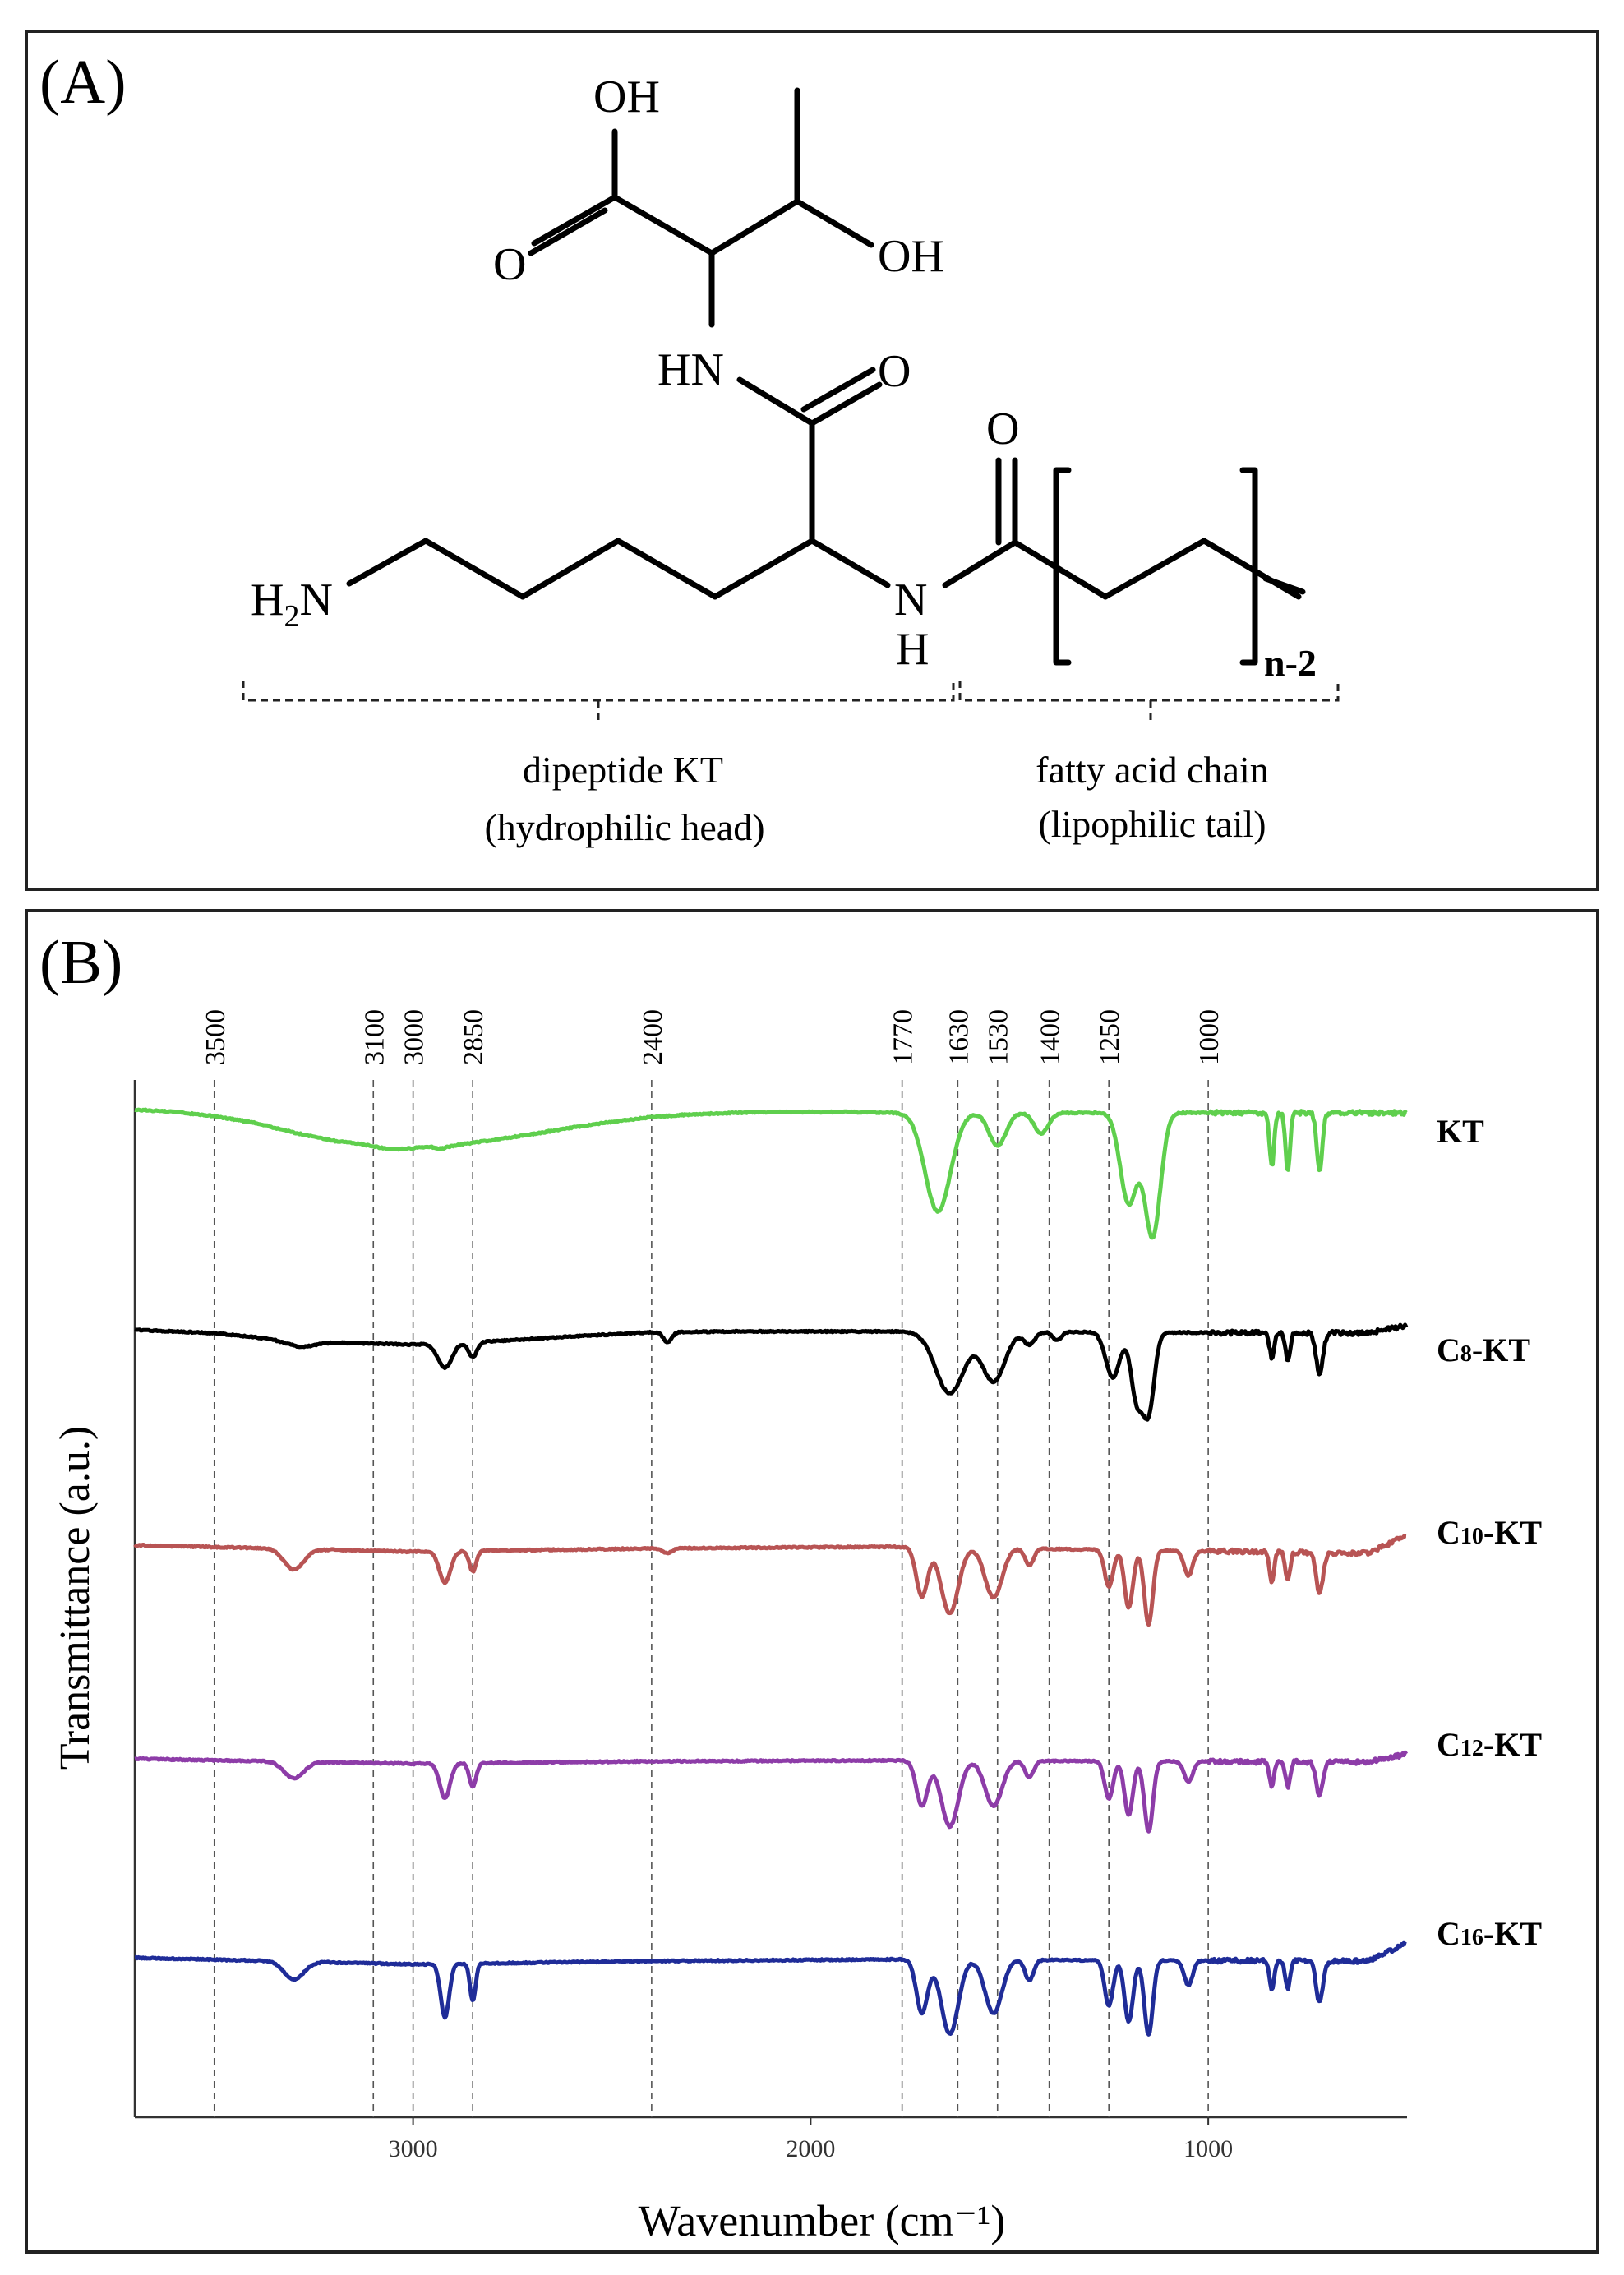  What do you see at coordinates (771, 1372) in the screenshot?
I see `spectrum-c8-kt` at bounding box center [771, 1372].